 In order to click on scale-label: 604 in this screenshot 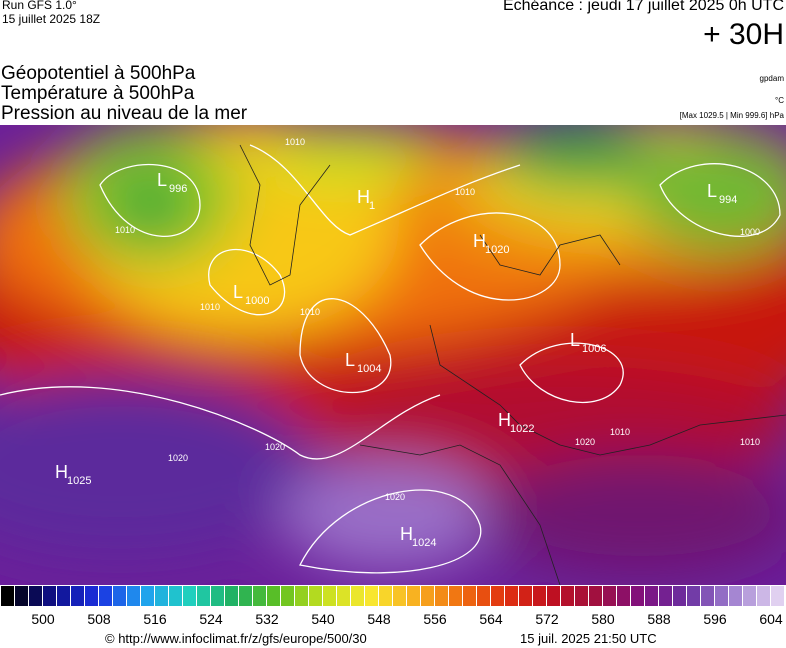, I will do `click(771, 619)`.